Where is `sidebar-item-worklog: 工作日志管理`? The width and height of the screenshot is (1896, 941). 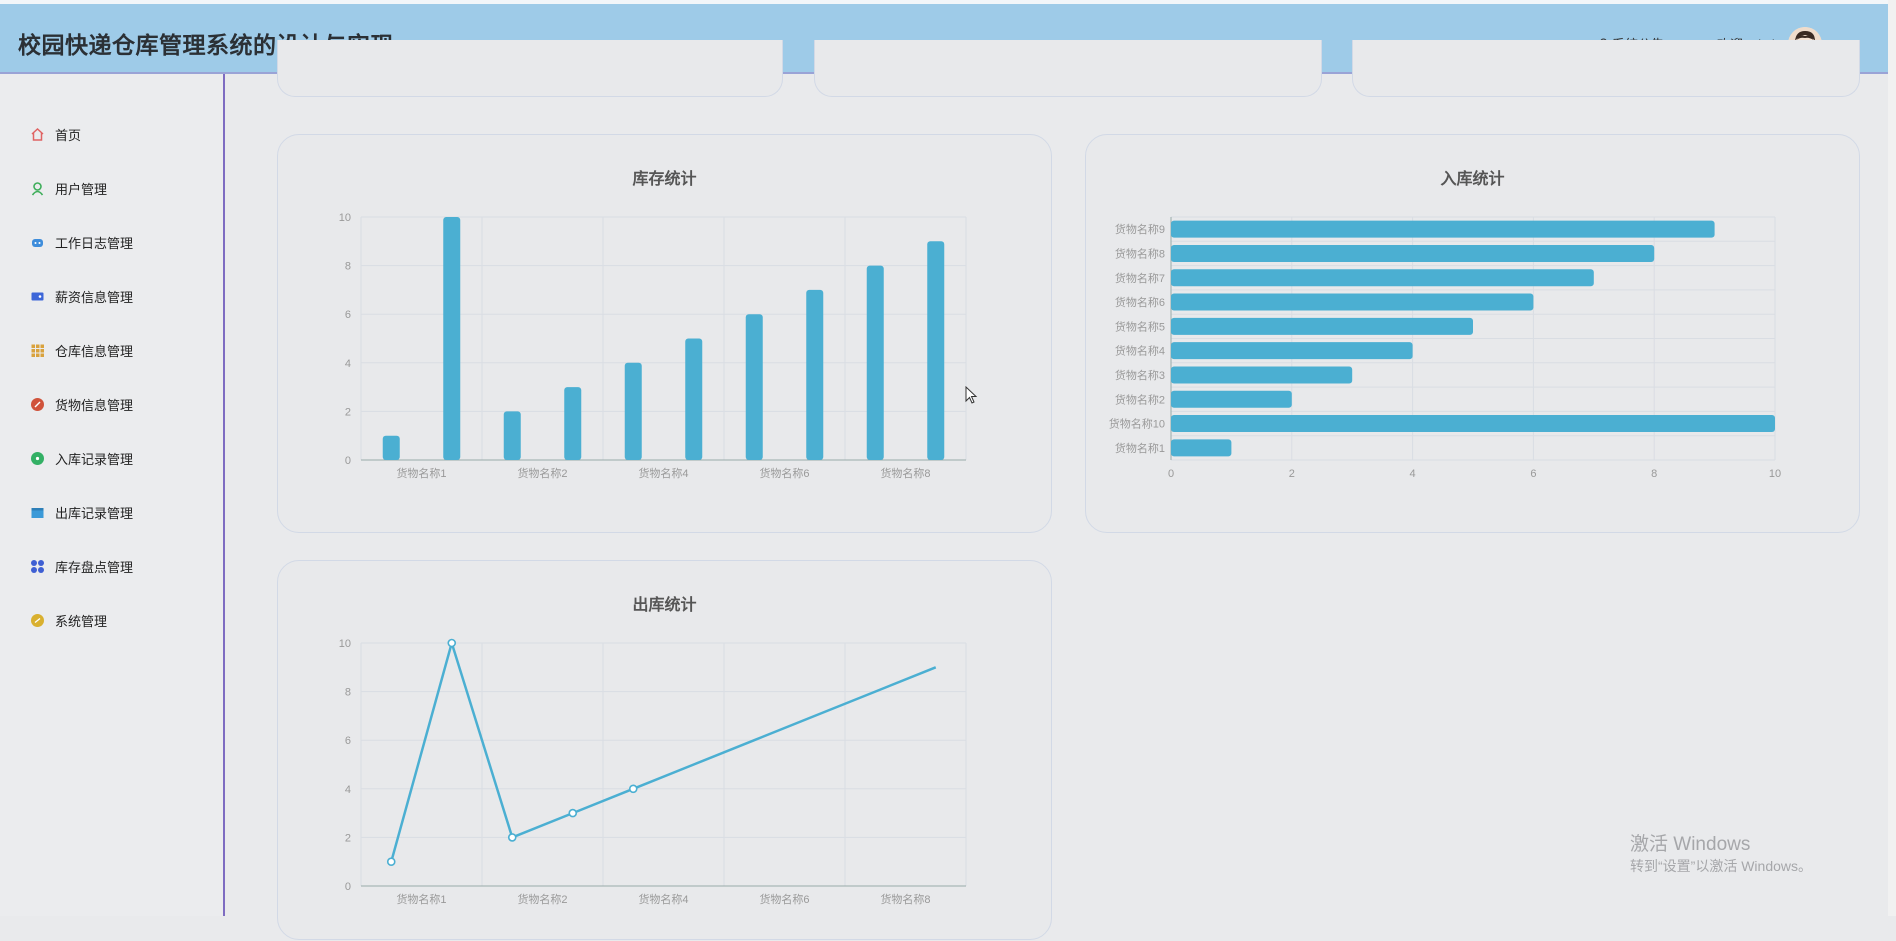
sidebar-item-worklog: 工作日志管理 is located at coordinates (81, 242).